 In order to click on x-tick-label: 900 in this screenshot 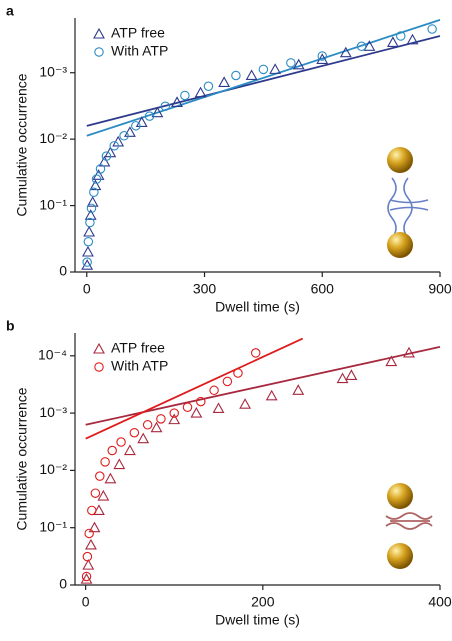, I will do `click(440, 289)`.